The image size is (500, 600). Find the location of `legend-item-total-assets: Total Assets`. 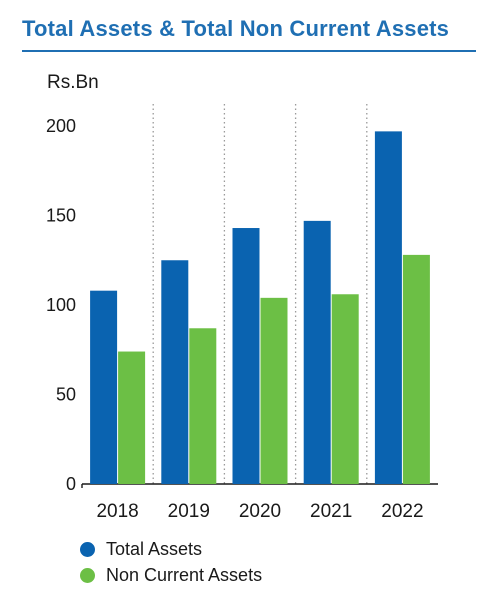

legend-item-total-assets: Total Assets is located at coordinates (171, 549).